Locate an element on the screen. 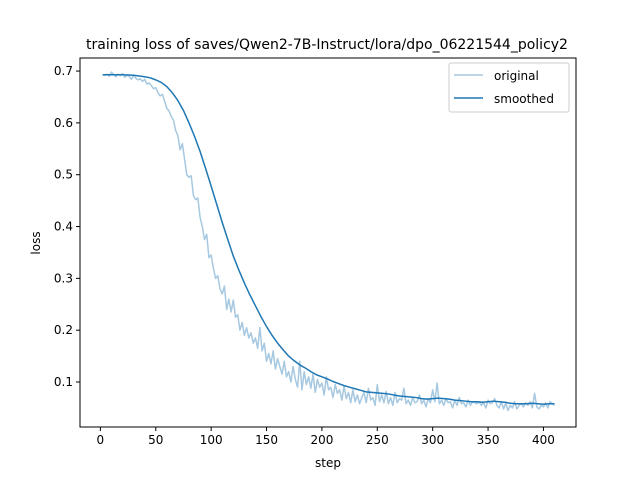 The height and width of the screenshot is (480, 640). x-tick-label: 350 is located at coordinates (488, 440).